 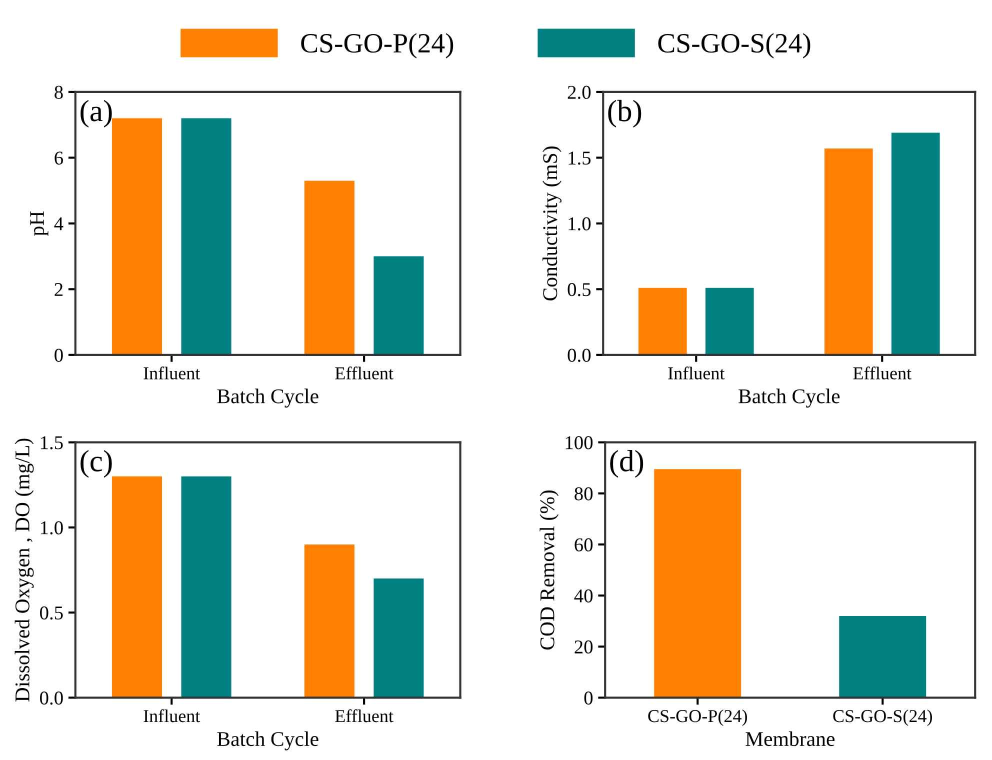 I want to click on x-tick-label: CS-GO-P(24), so click(x=697, y=717).